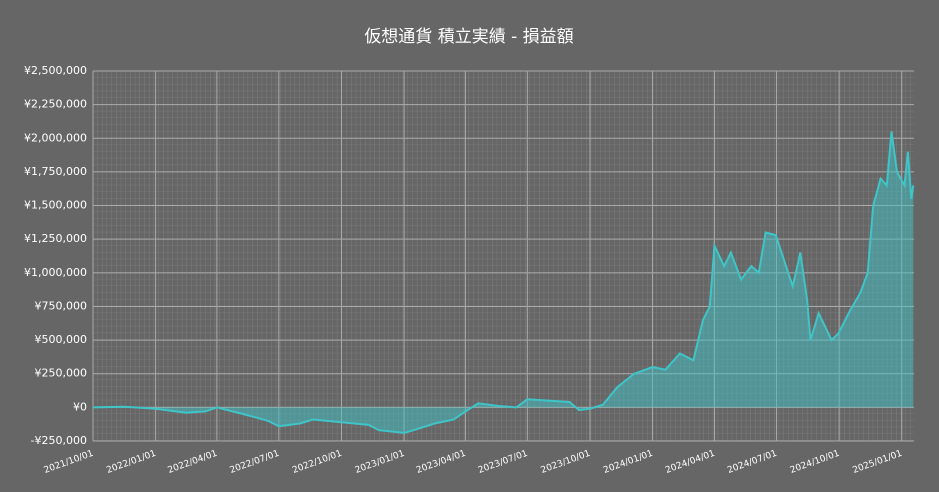 Image resolution: width=939 pixels, height=492 pixels. I want to click on y-tick-label: ¥1,000,000, so click(55, 272).